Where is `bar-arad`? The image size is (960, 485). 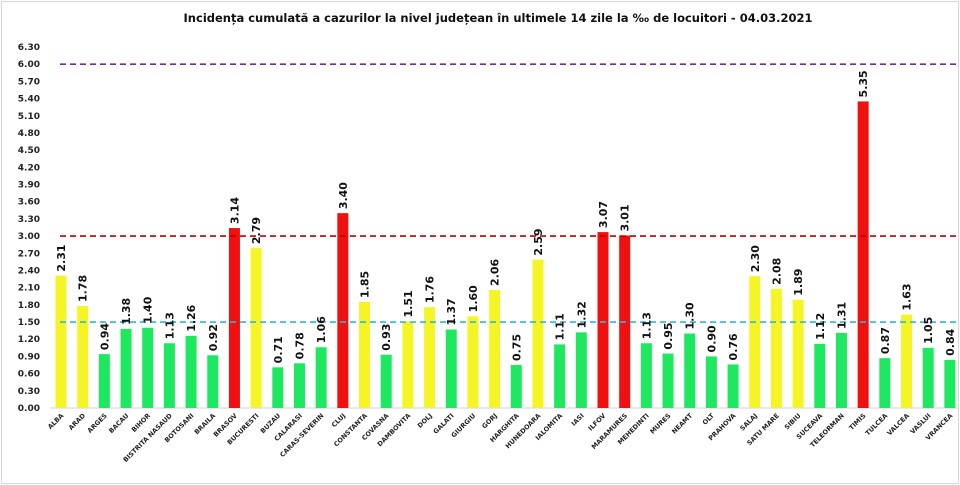
bar-arad is located at coordinates (83, 357).